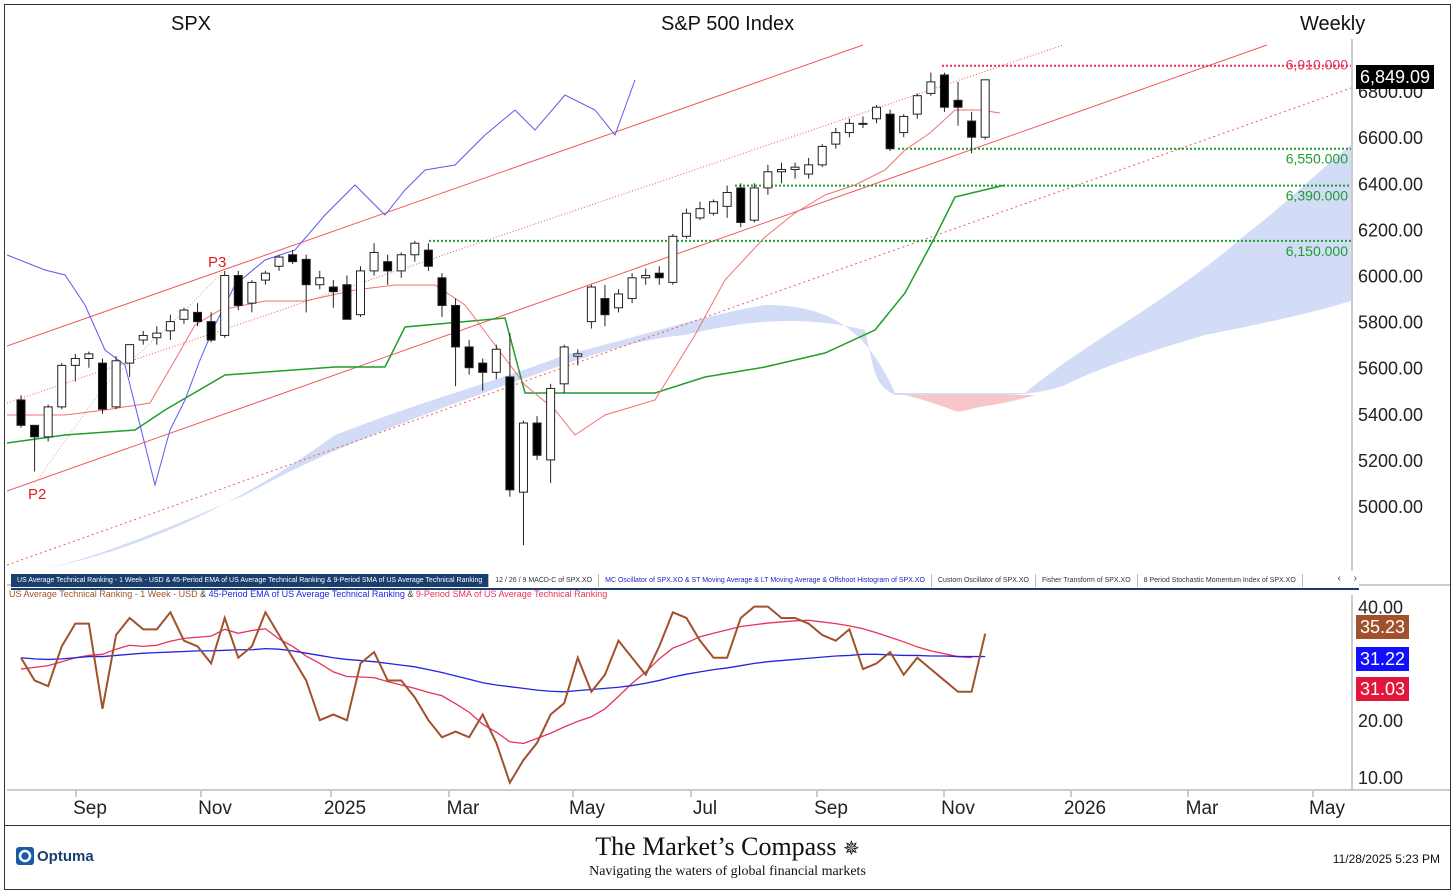  What do you see at coordinates (1333, 24) in the screenshot?
I see `period-label: Weekly` at bounding box center [1333, 24].